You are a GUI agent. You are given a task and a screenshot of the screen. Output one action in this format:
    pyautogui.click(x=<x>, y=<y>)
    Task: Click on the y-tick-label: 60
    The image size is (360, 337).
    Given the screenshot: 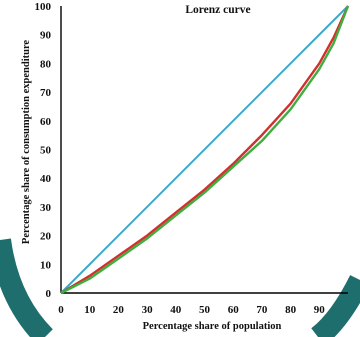 What is the action you would take?
    pyautogui.click(x=46, y=122)
    